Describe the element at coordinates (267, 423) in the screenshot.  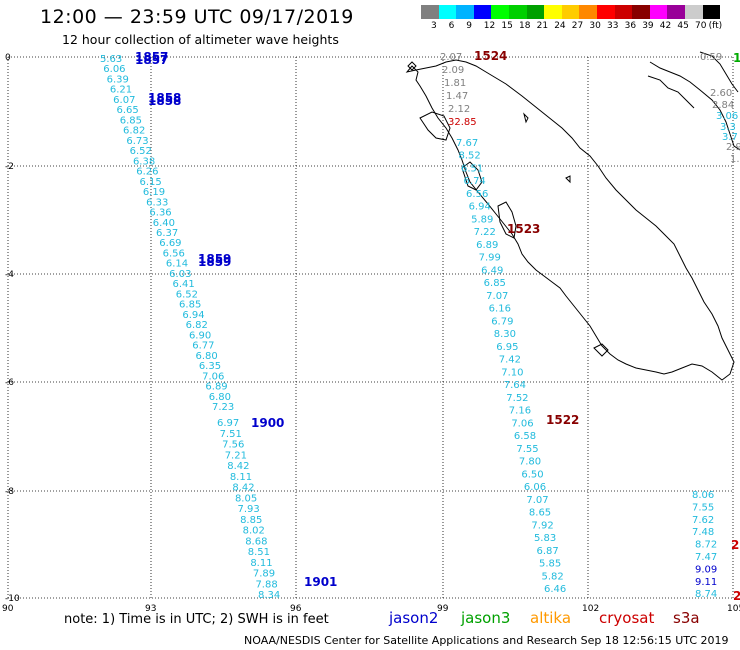
I see `time-label: 1900` at that location.